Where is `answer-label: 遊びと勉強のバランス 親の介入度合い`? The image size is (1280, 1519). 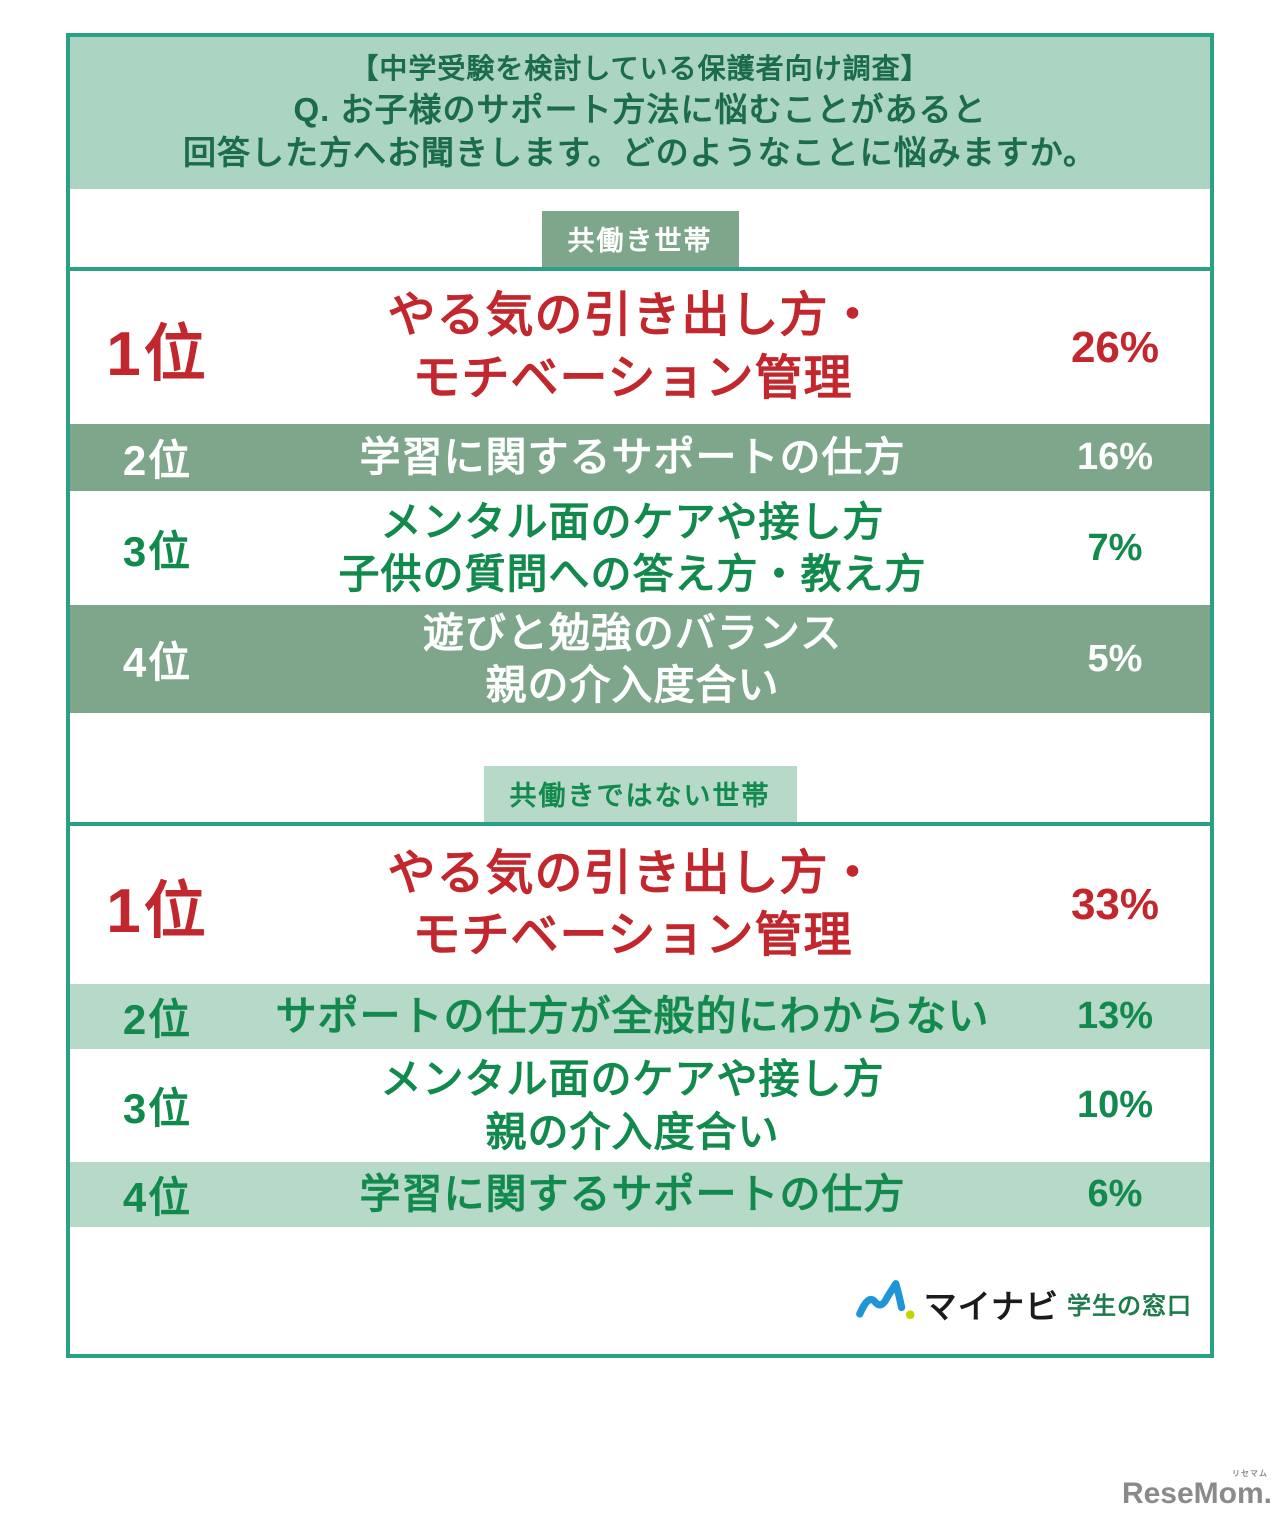
answer-label: 遊びと勉強のバランス 親の介入度合い is located at coordinates (632, 659).